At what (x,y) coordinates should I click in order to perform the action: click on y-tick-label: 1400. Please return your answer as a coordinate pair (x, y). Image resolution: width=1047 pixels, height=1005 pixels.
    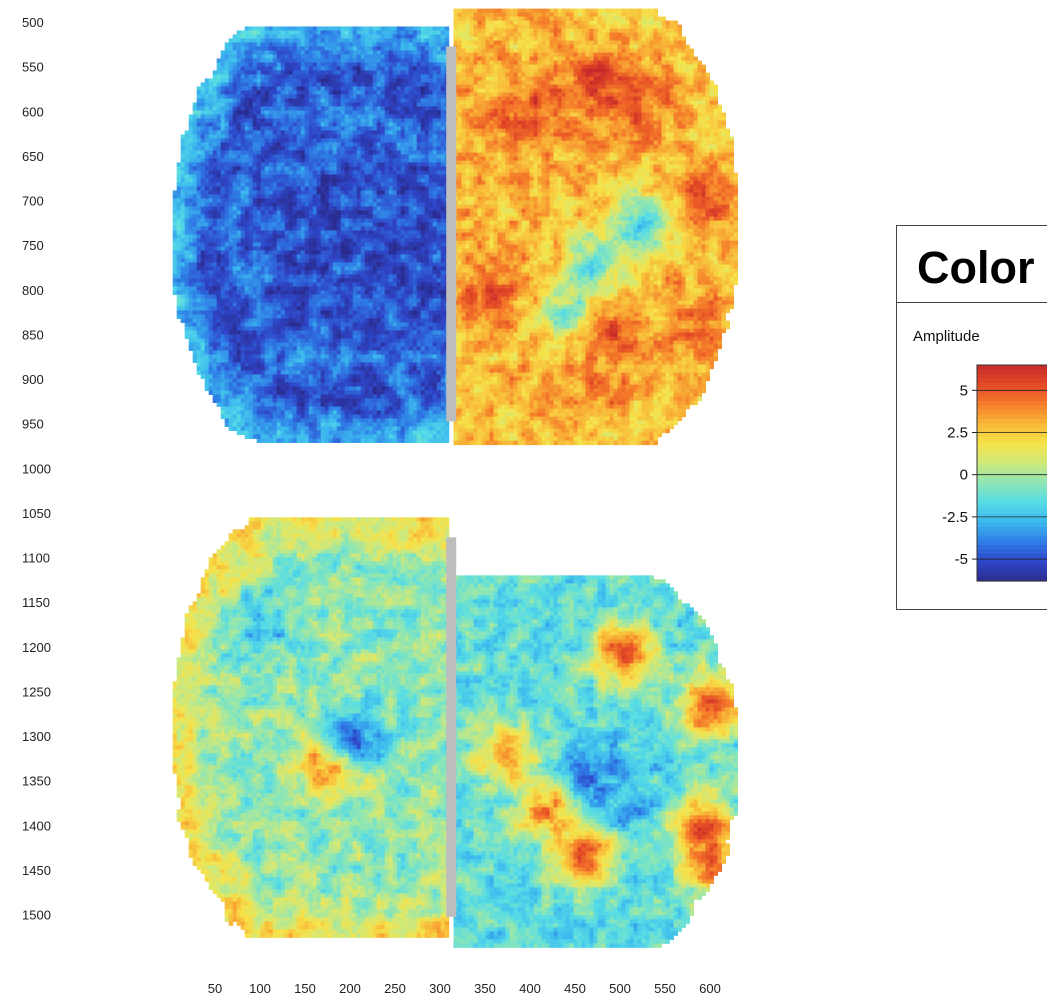
    Looking at the image, I should click on (36, 825).